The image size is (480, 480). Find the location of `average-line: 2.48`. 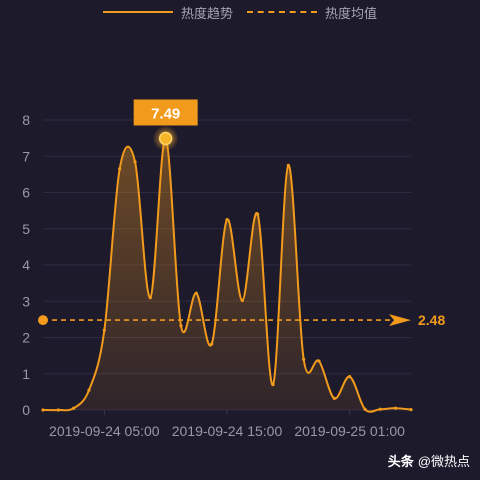

average-line: 2.48 is located at coordinates (241, 320).